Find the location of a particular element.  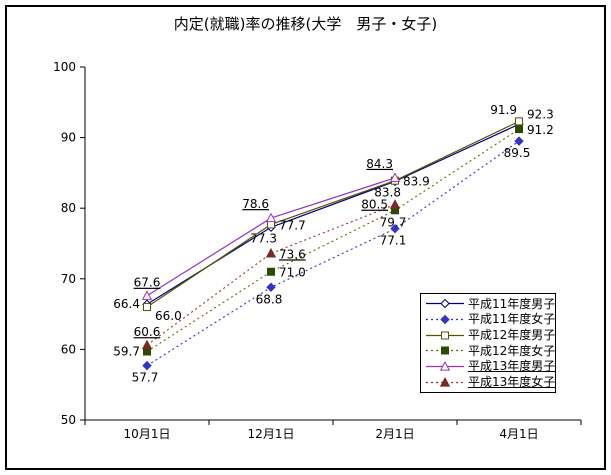

chart-title: 内定(就職)率の推移(大学 男子・女子) is located at coordinates (305, 24).